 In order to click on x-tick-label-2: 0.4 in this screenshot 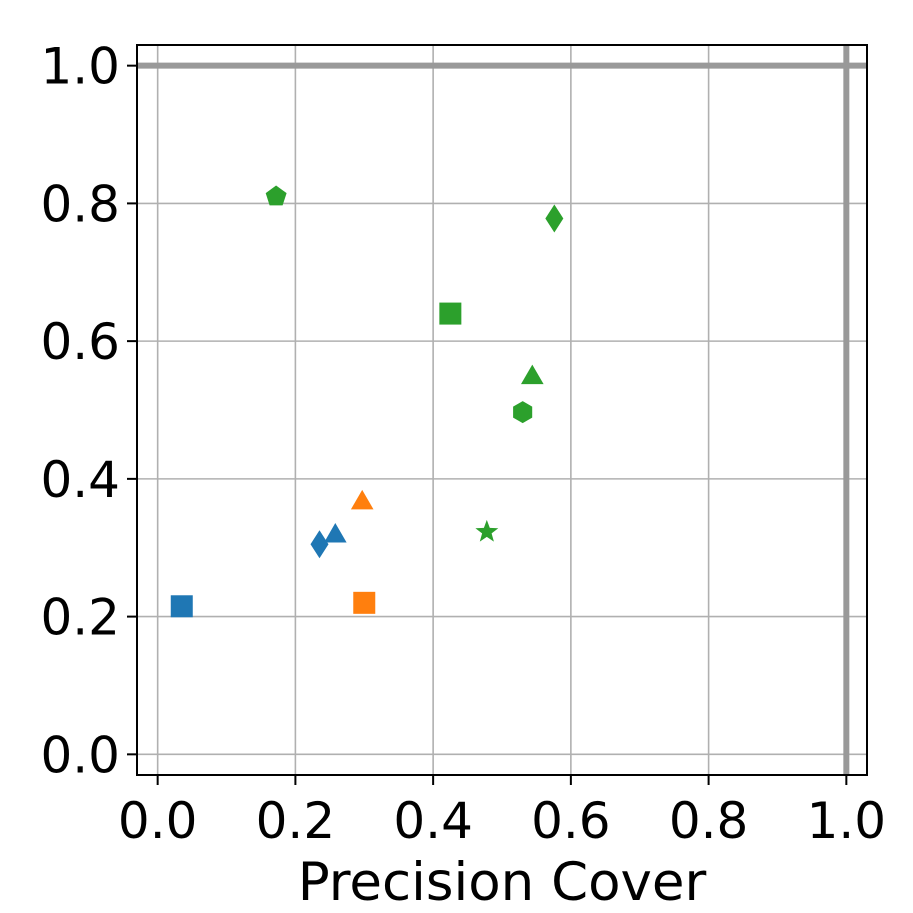, I will do `click(433, 821)`.